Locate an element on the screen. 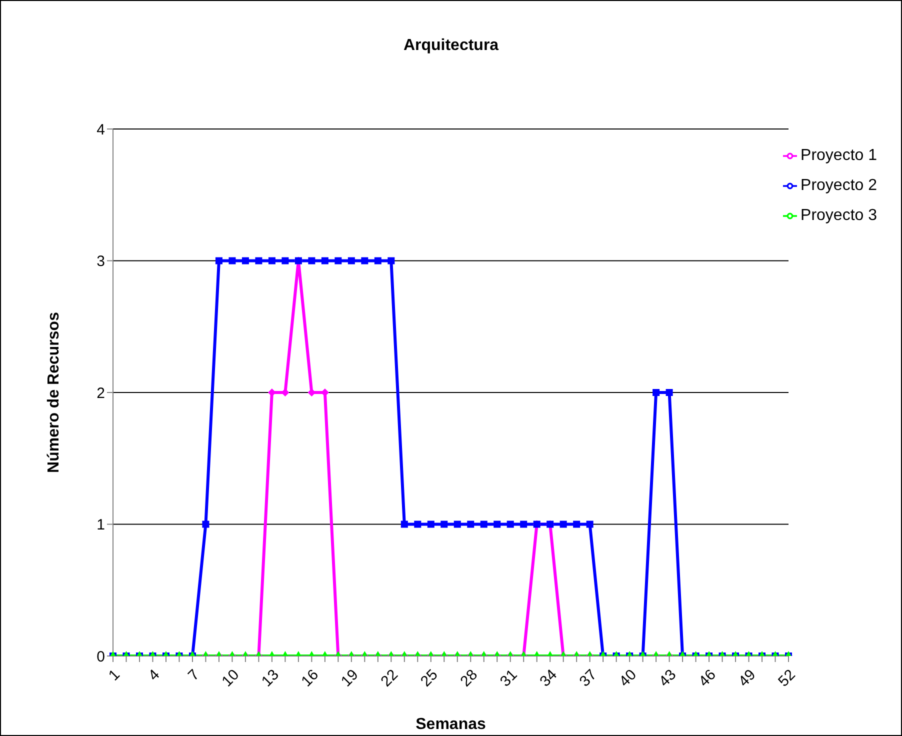 The image size is (902, 736). x-tick-label: 22 is located at coordinates (390, 678).